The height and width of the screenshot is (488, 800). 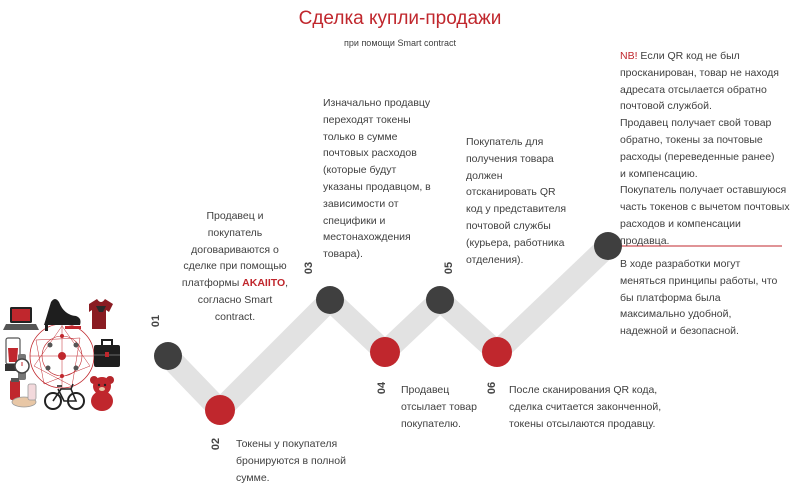 What do you see at coordinates (659, 173) in the screenshot?
I see `nb-note-line: и компенсацию.` at bounding box center [659, 173].